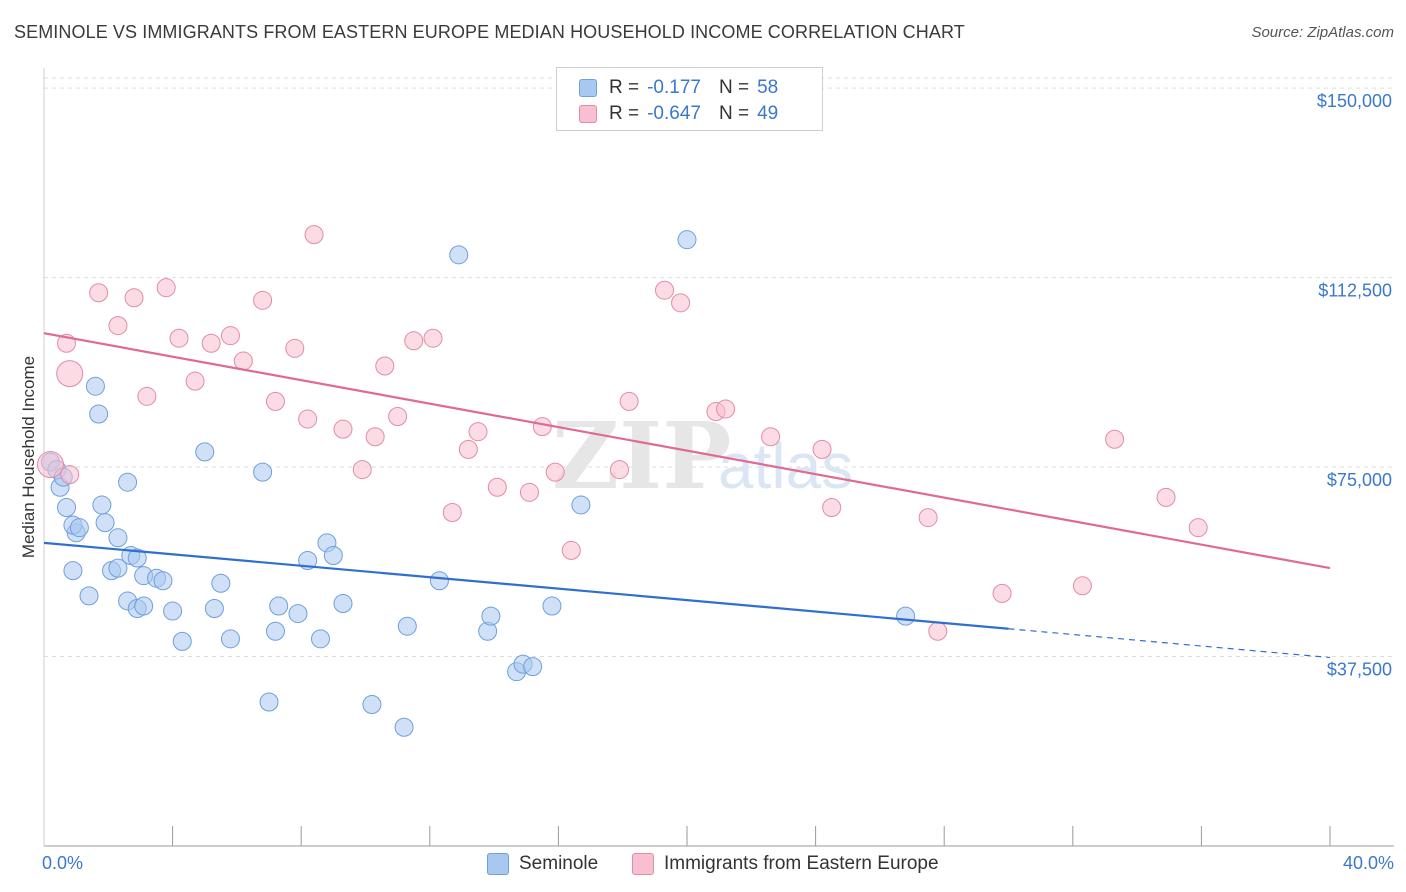  I want to click on legend-row-eastern-europe: R = -0.647 N = 49, so click(678, 114).